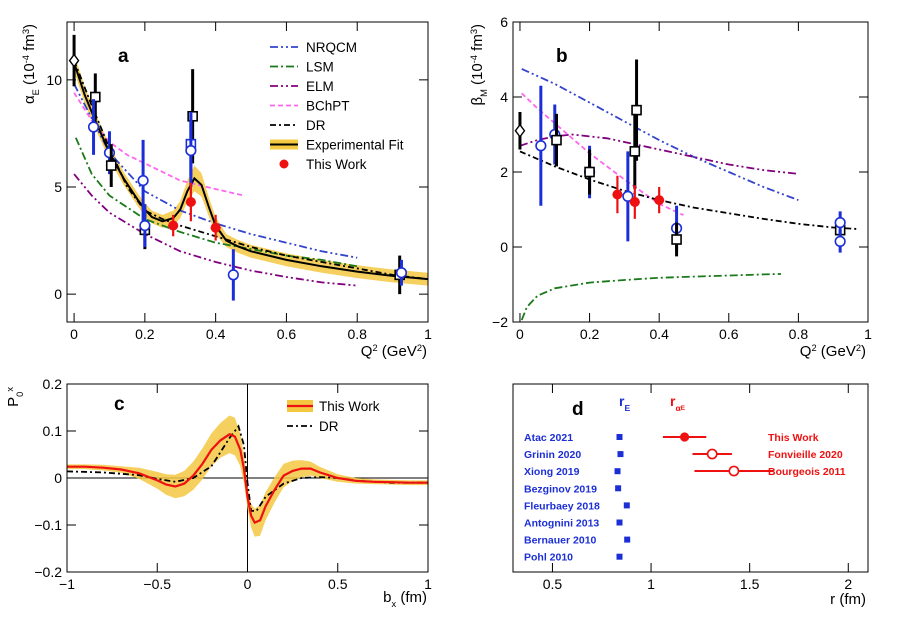 The image size is (899, 623). I want to click on header-radius: rE, so click(624, 403).